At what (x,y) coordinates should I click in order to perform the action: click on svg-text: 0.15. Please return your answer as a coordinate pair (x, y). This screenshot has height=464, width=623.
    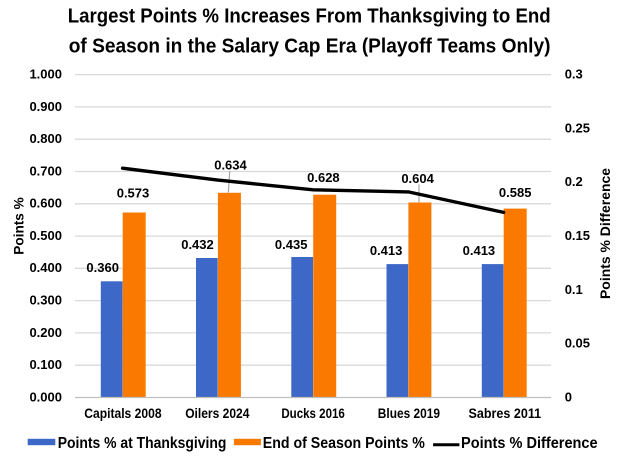
    Looking at the image, I should click on (577, 235).